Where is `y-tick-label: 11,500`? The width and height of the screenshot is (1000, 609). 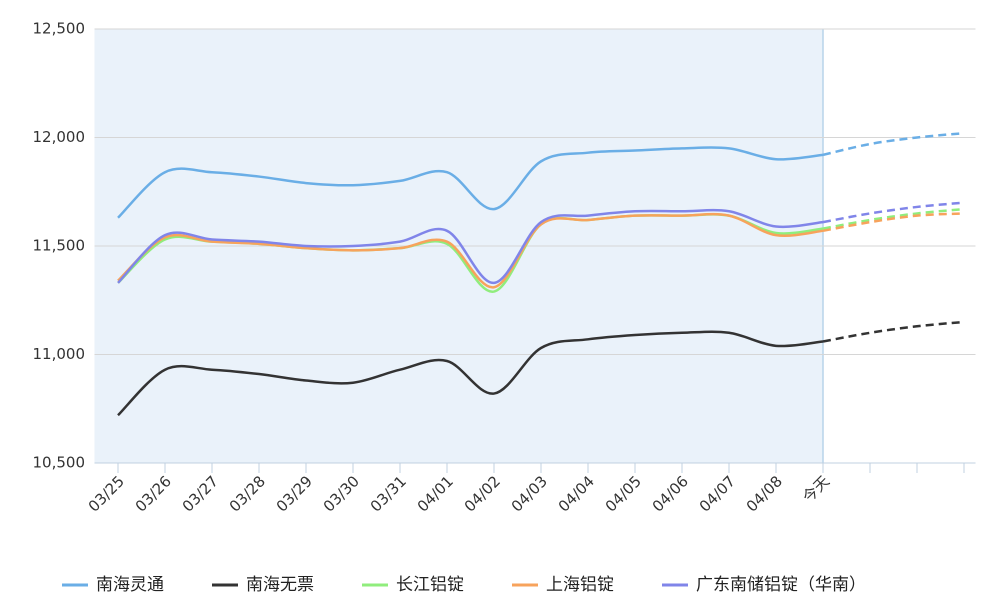
y-tick-label: 11,500 is located at coordinates (59, 246).